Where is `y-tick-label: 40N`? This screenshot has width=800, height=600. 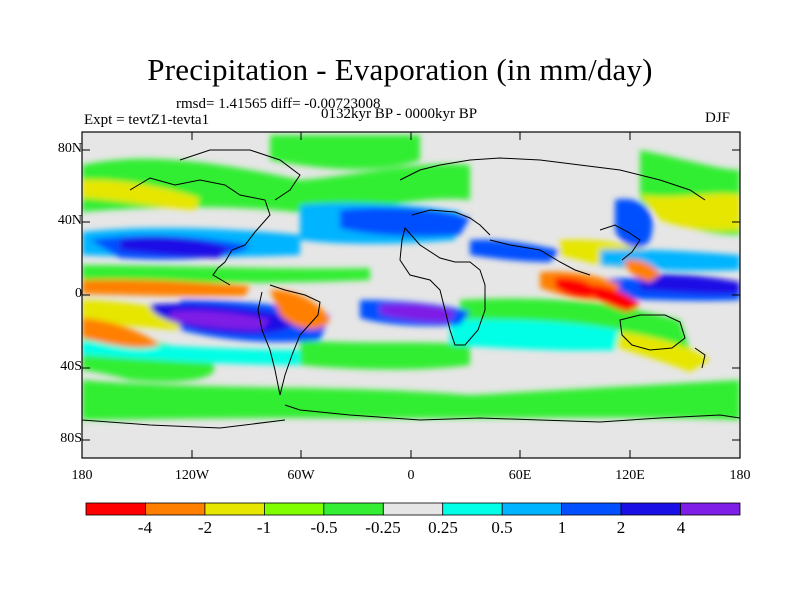
y-tick-label: 40N is located at coordinates (69, 220).